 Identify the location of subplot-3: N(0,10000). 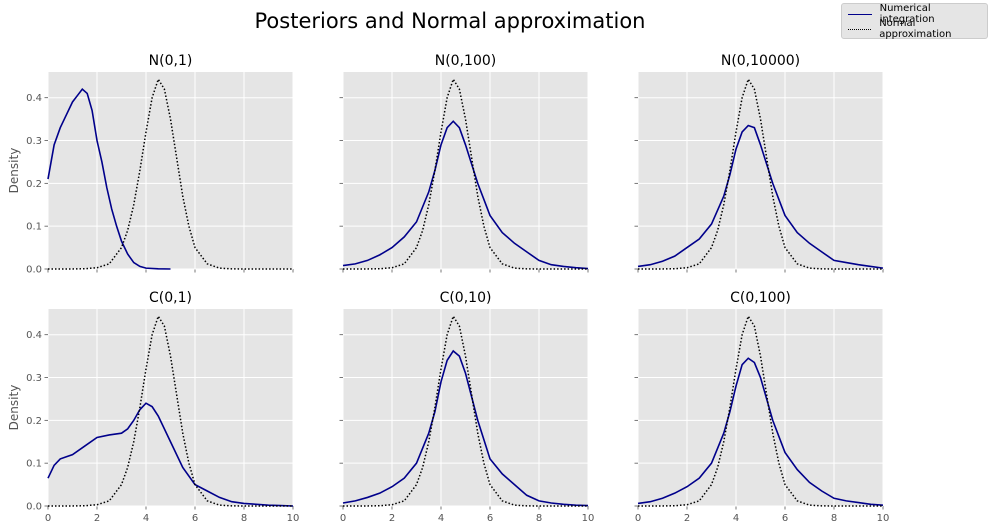
(759, 163).